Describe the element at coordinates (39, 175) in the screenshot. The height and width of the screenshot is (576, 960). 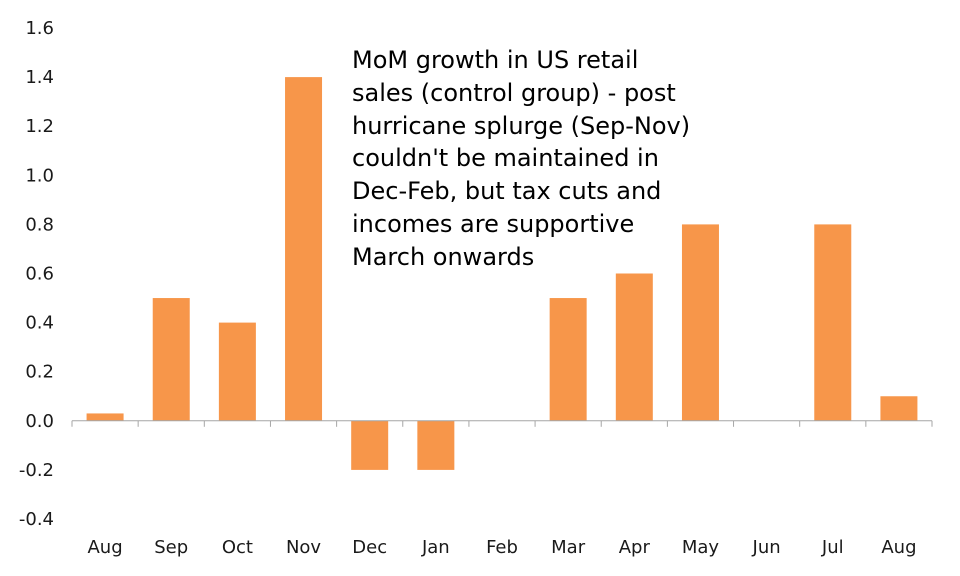
I see `y-tick-label: 1.0` at that location.